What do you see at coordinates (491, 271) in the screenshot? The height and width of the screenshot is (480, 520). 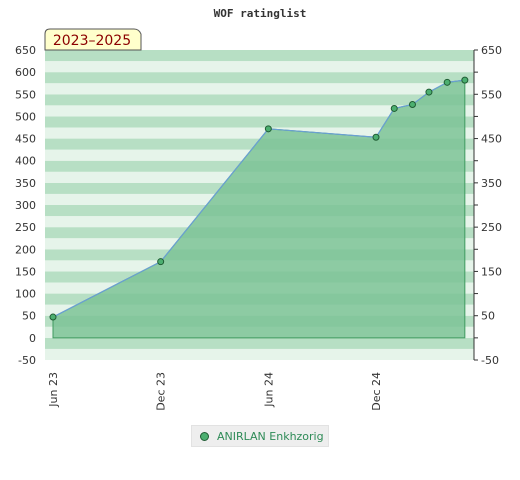 I see `y-right-tick-label: 150` at bounding box center [491, 271].